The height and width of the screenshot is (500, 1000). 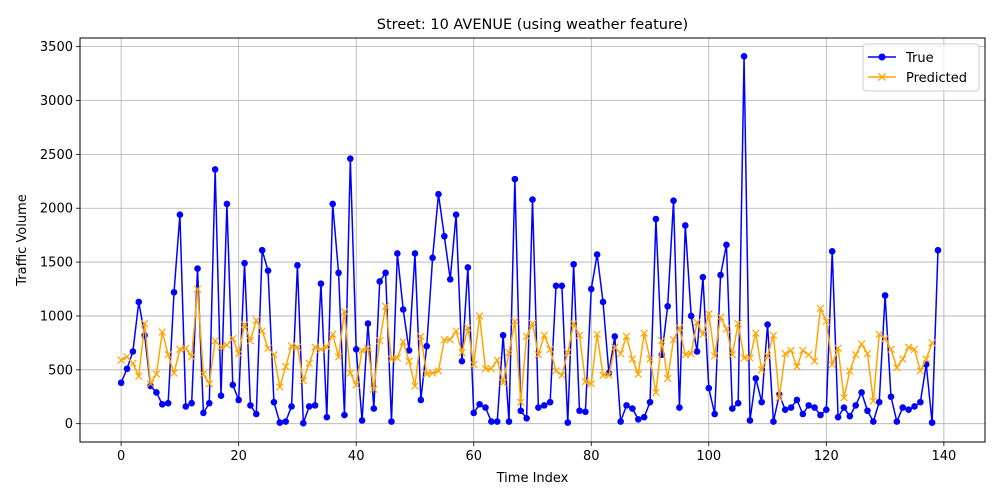 I want to click on x-tick-label: 140, so click(x=943, y=456).